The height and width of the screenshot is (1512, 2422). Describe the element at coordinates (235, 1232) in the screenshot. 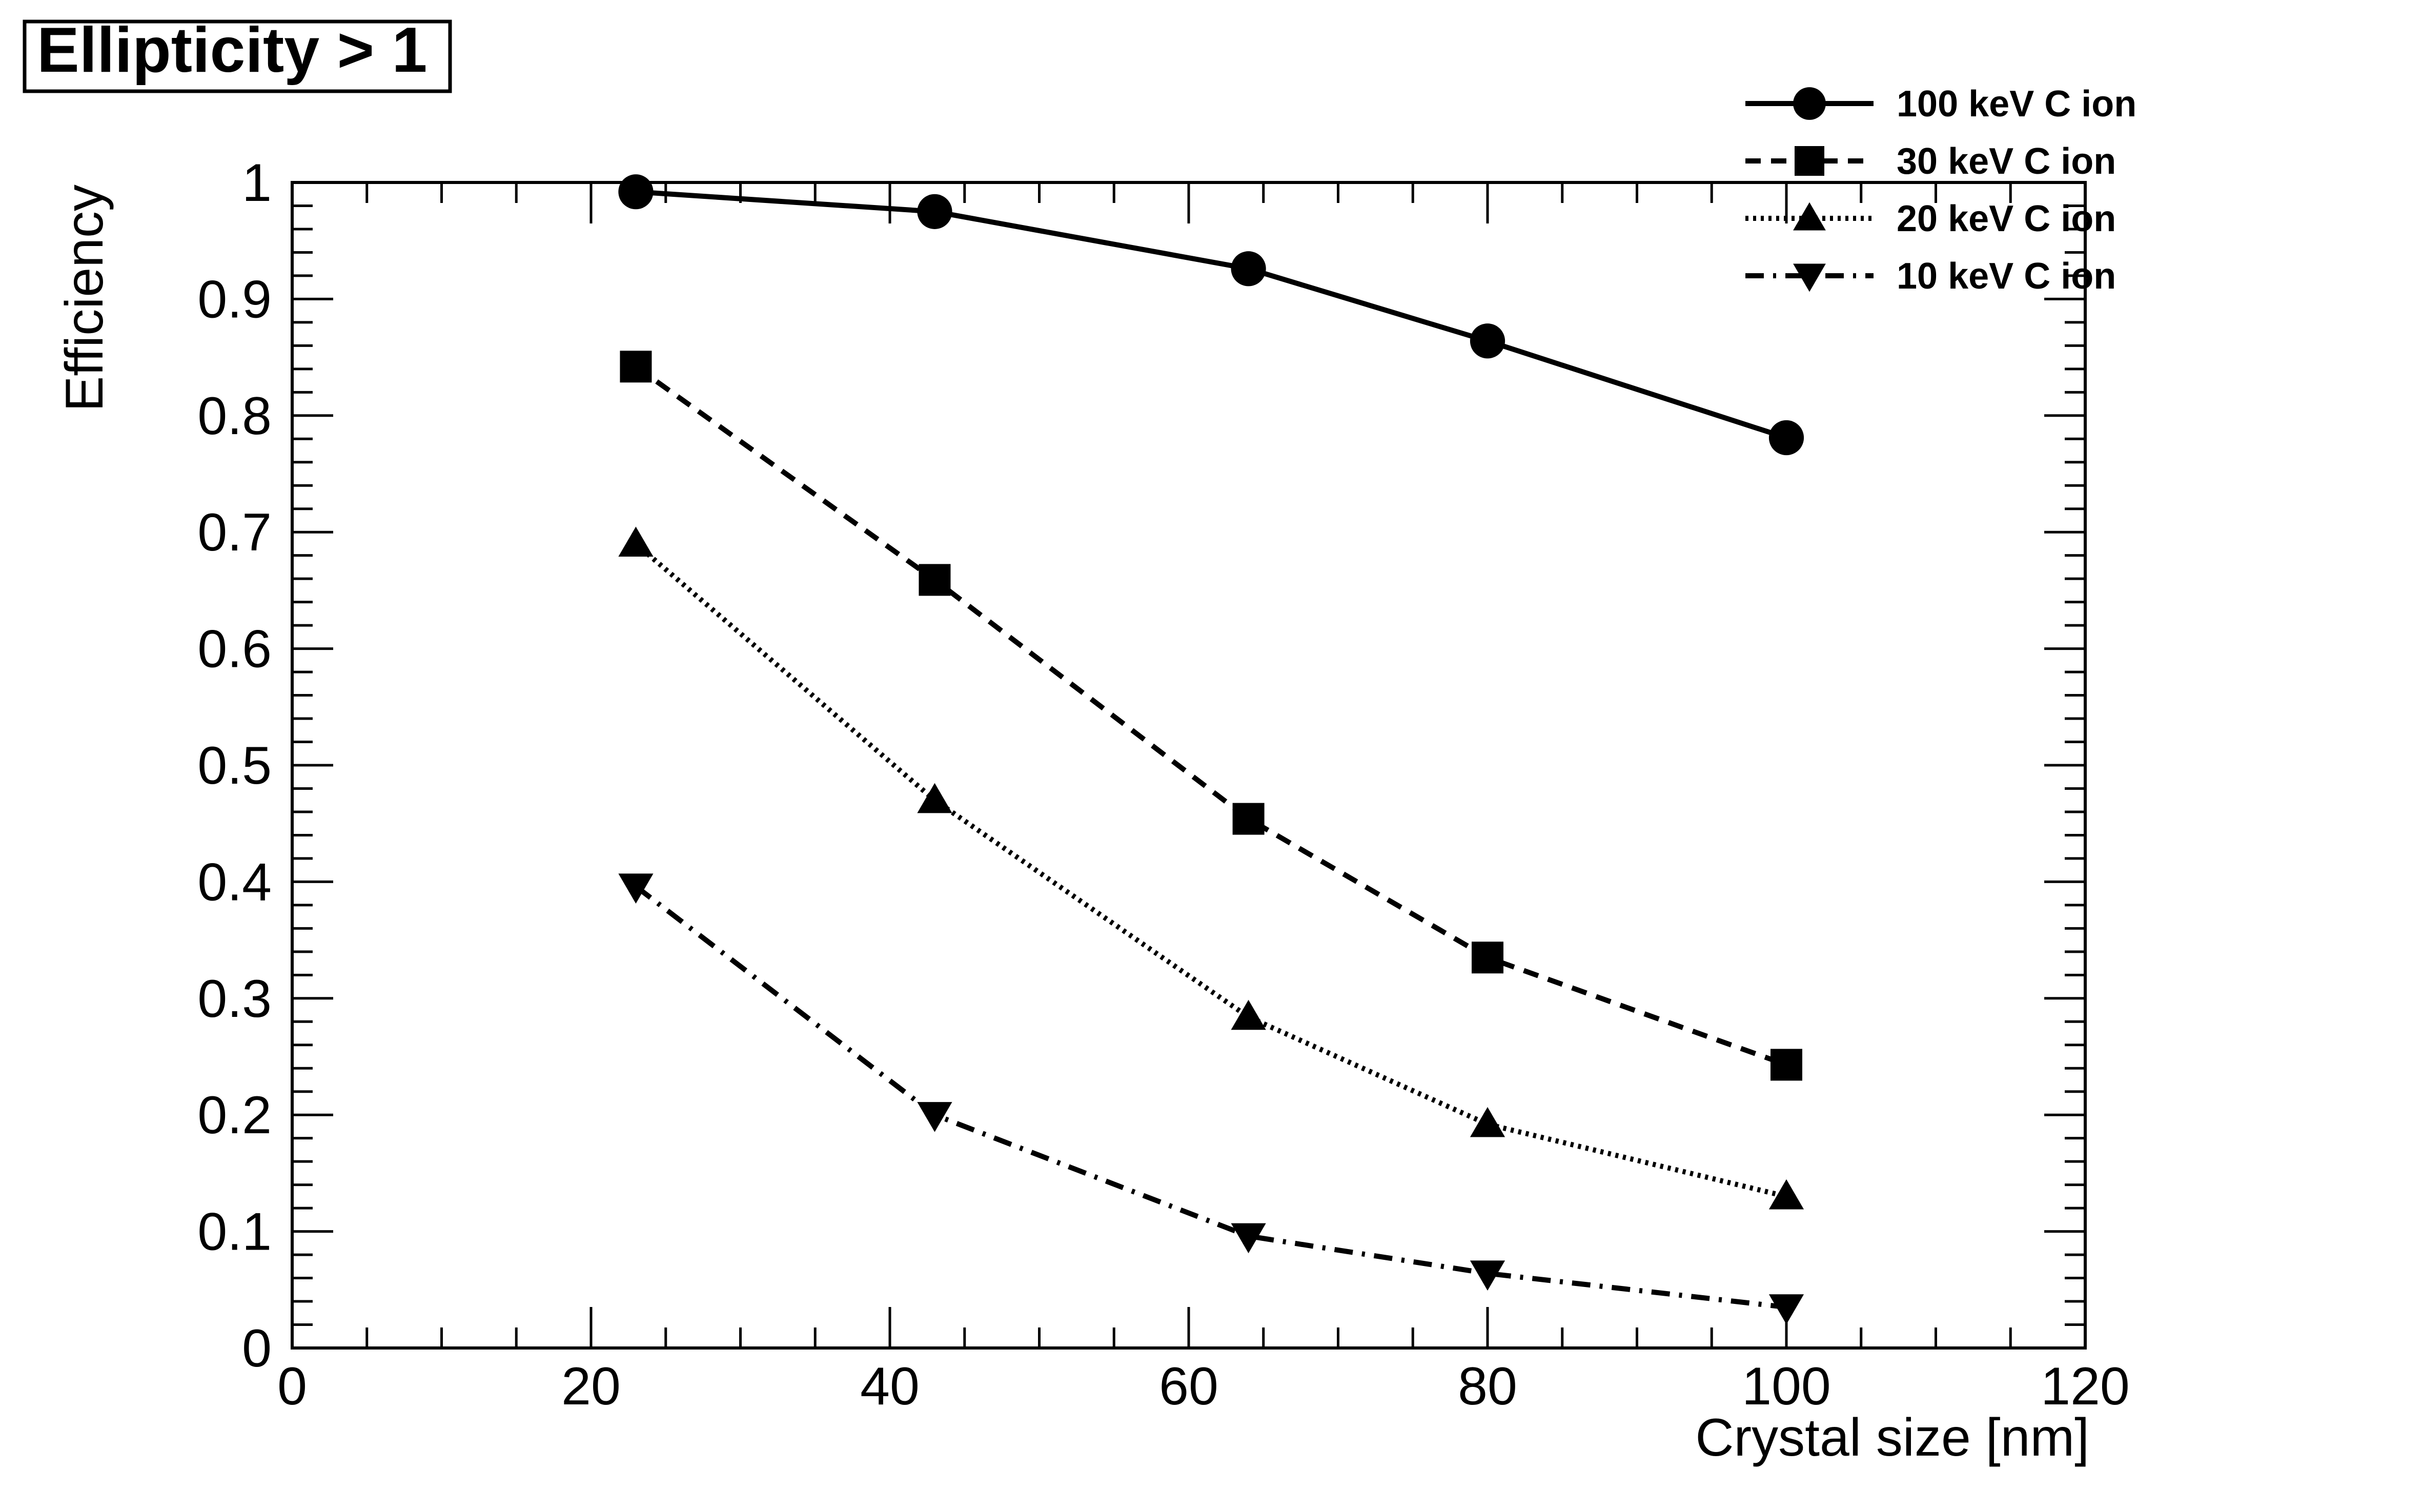

I see `y-tick-label: 0.1` at that location.